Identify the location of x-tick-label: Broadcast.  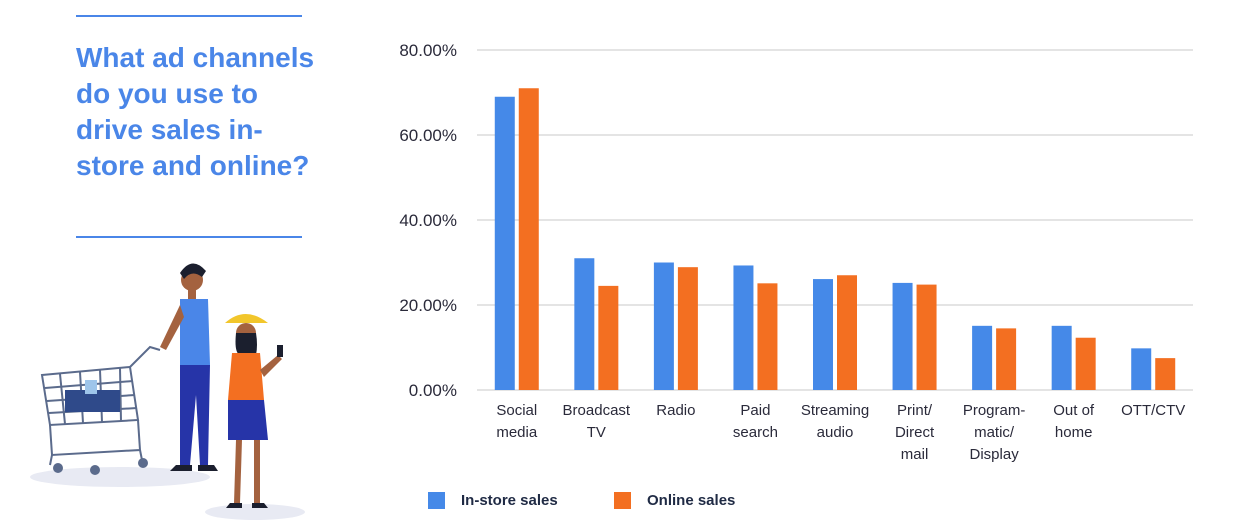
(597, 410).